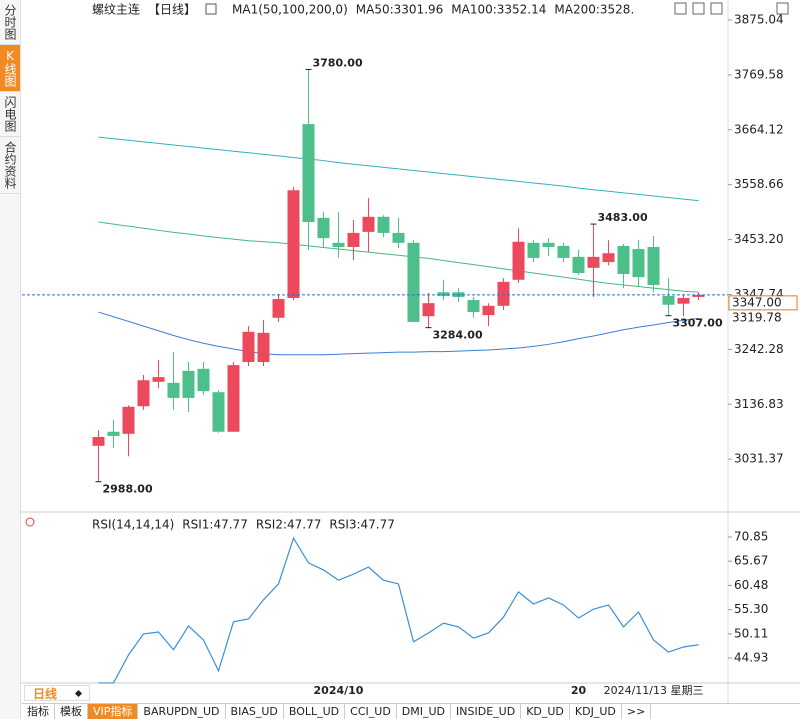 This screenshot has height=719, width=800. Describe the element at coordinates (71, 711) in the screenshot. I see `bottom-tab: 模板` at that location.